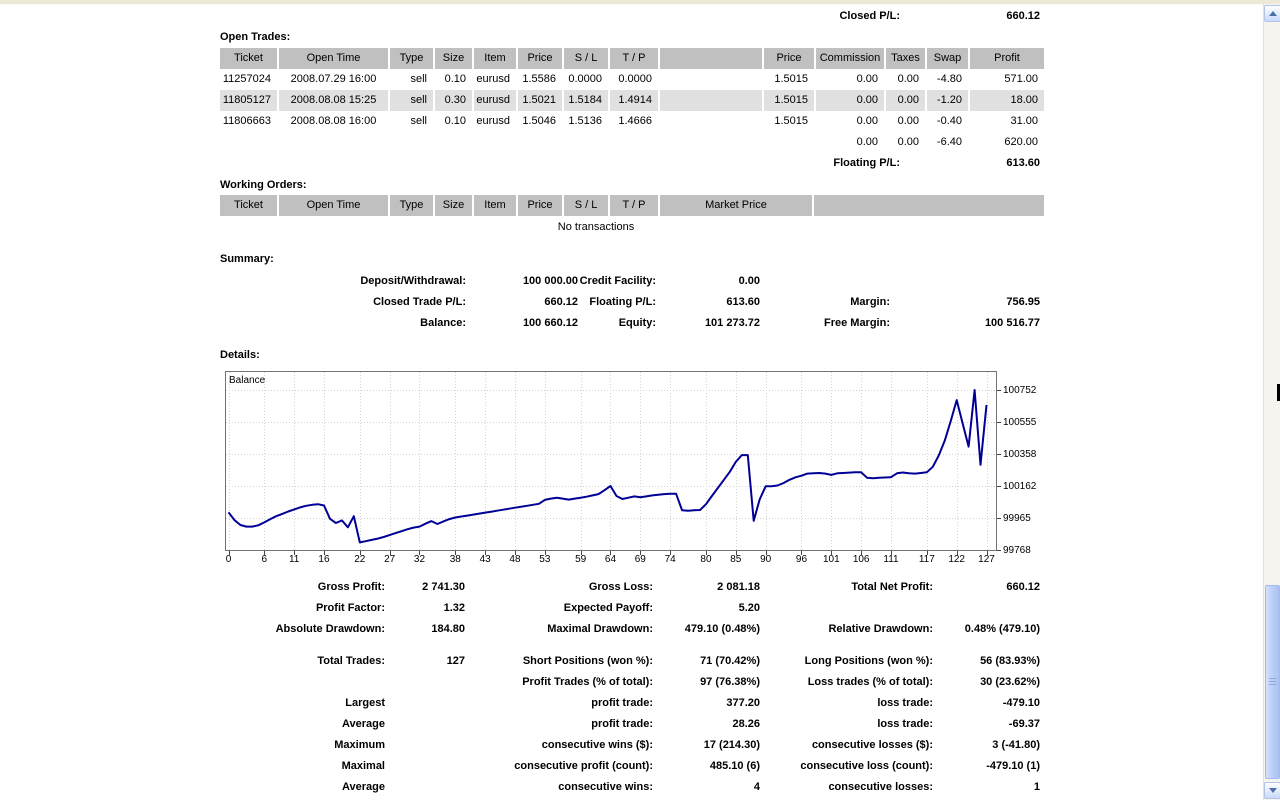  I want to click on x-axis-tick-label: 22, so click(360, 559).